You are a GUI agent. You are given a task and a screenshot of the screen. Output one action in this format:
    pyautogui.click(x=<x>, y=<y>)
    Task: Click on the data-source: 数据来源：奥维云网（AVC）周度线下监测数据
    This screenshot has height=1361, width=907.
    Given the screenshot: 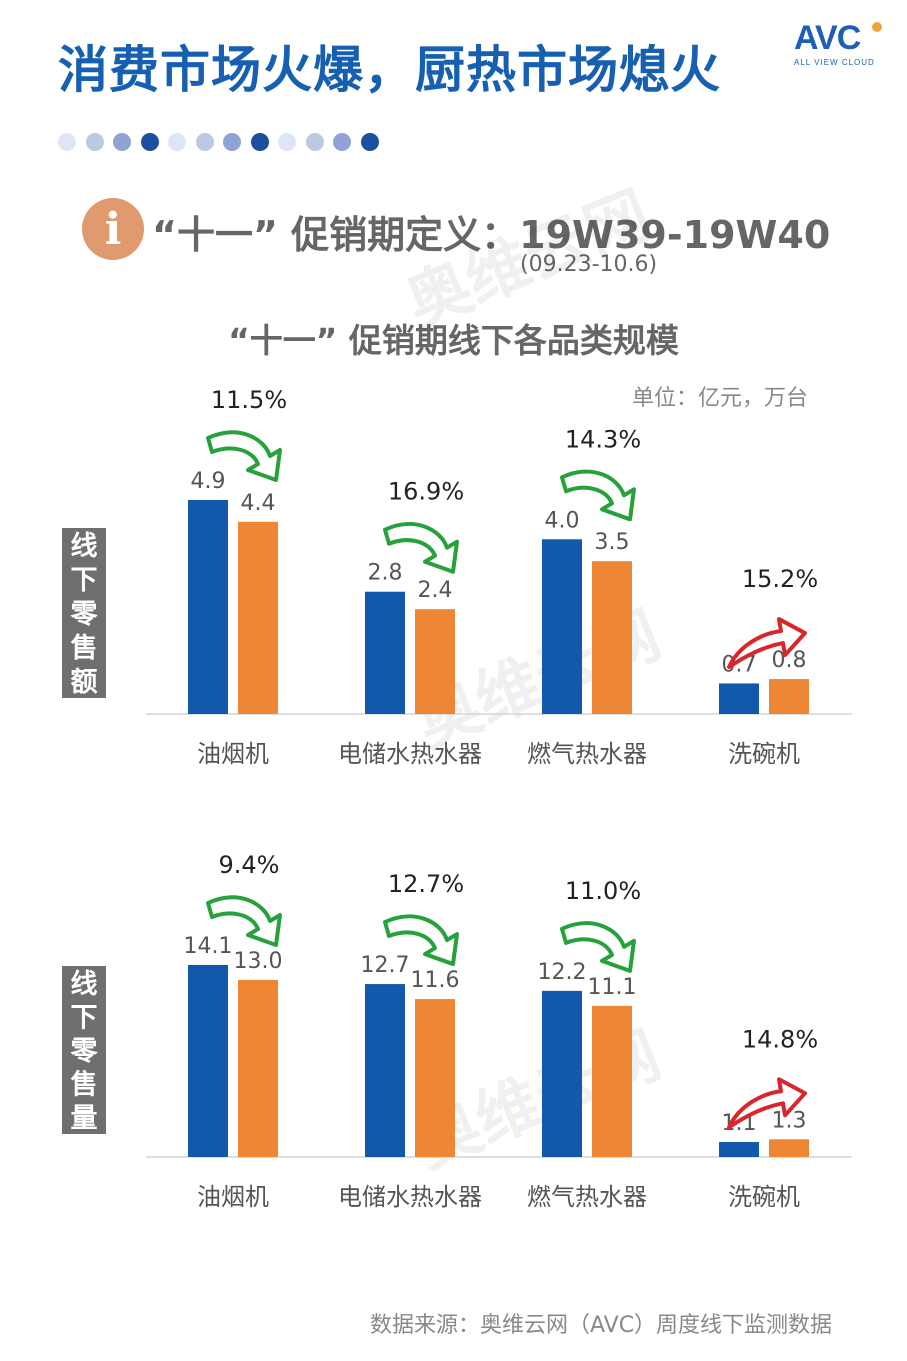 What is the action you would take?
    pyautogui.click(x=601, y=1325)
    